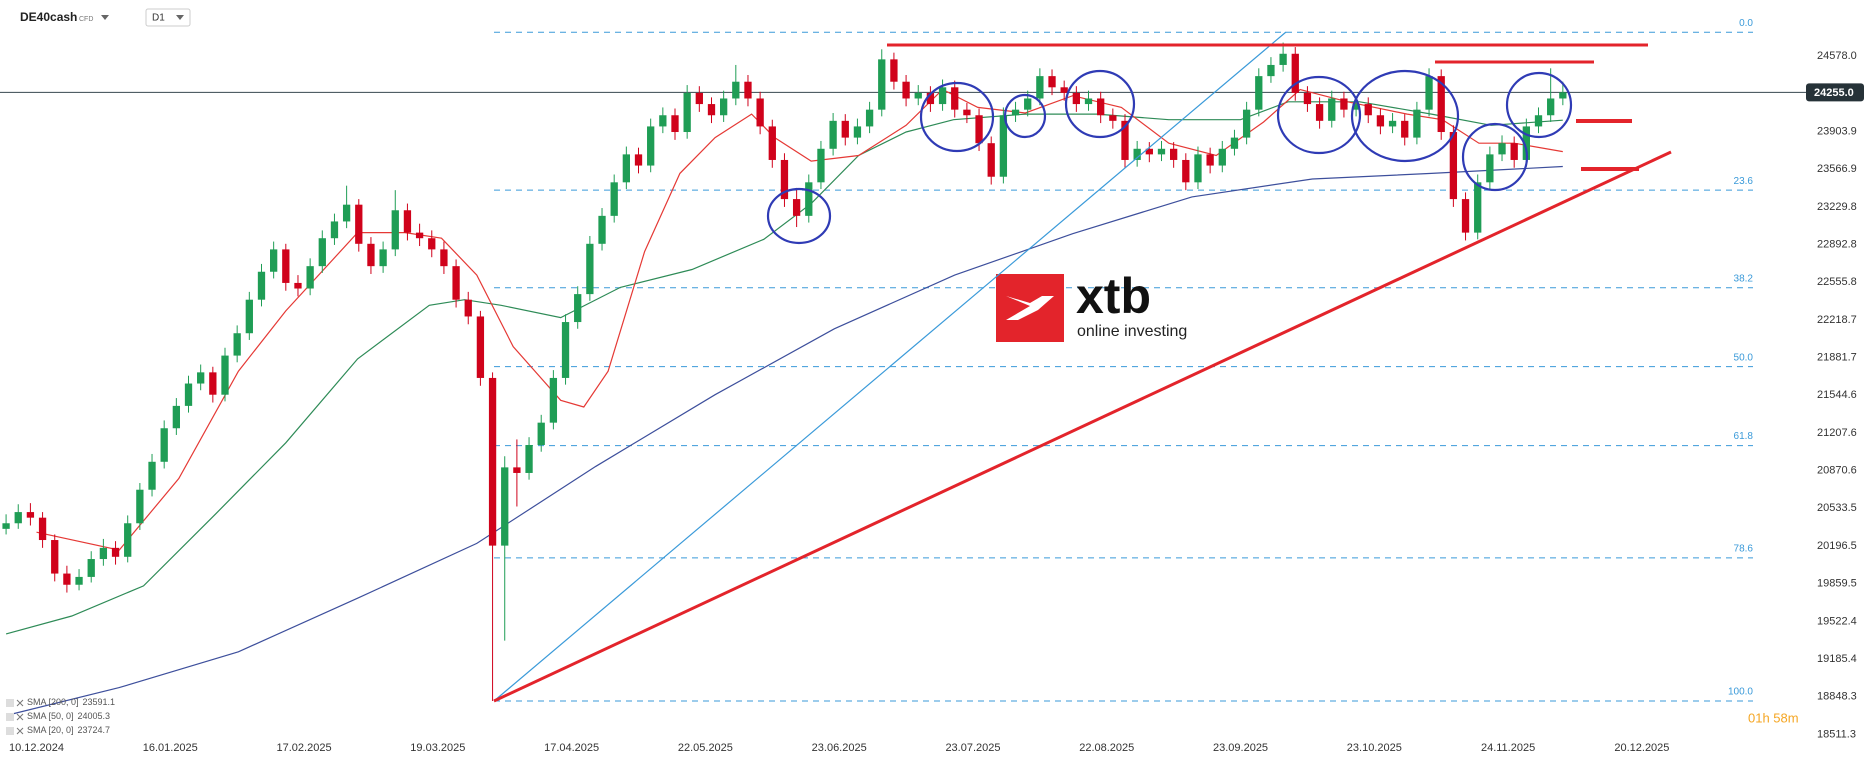 This screenshot has width=1866, height=761. What do you see at coordinates (68, 716) in the screenshot?
I see `legend-entry: SMA [50, 0] 24005.3` at bounding box center [68, 716].